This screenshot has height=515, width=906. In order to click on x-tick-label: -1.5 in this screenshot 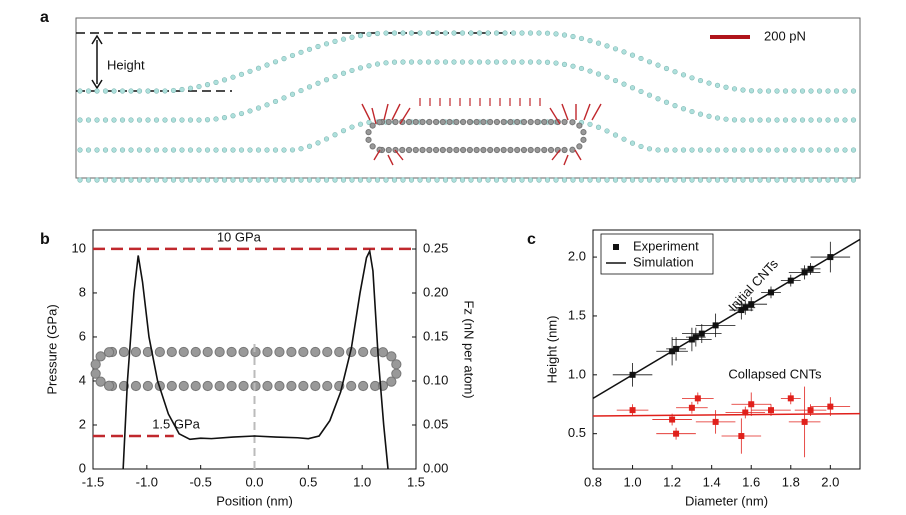, I will do `click(93, 481)`.